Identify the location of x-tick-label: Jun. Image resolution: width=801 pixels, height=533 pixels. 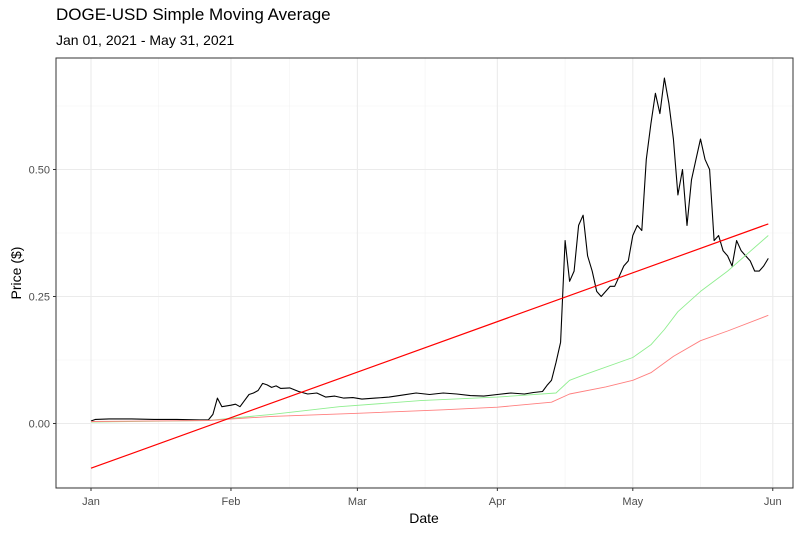
(773, 502).